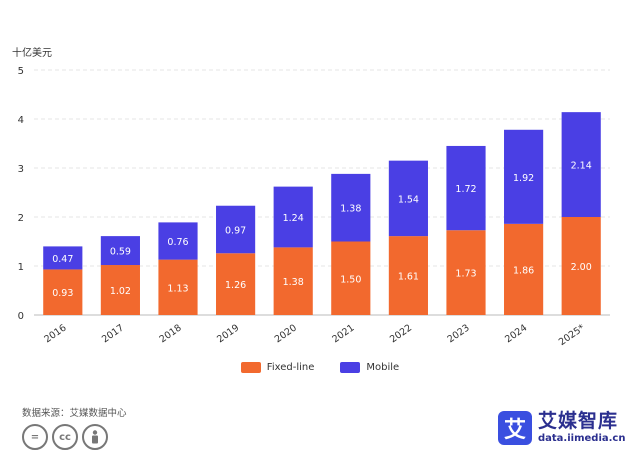 The height and width of the screenshot is (467, 640). I want to click on bar-value-label: 1.86, so click(523, 270).